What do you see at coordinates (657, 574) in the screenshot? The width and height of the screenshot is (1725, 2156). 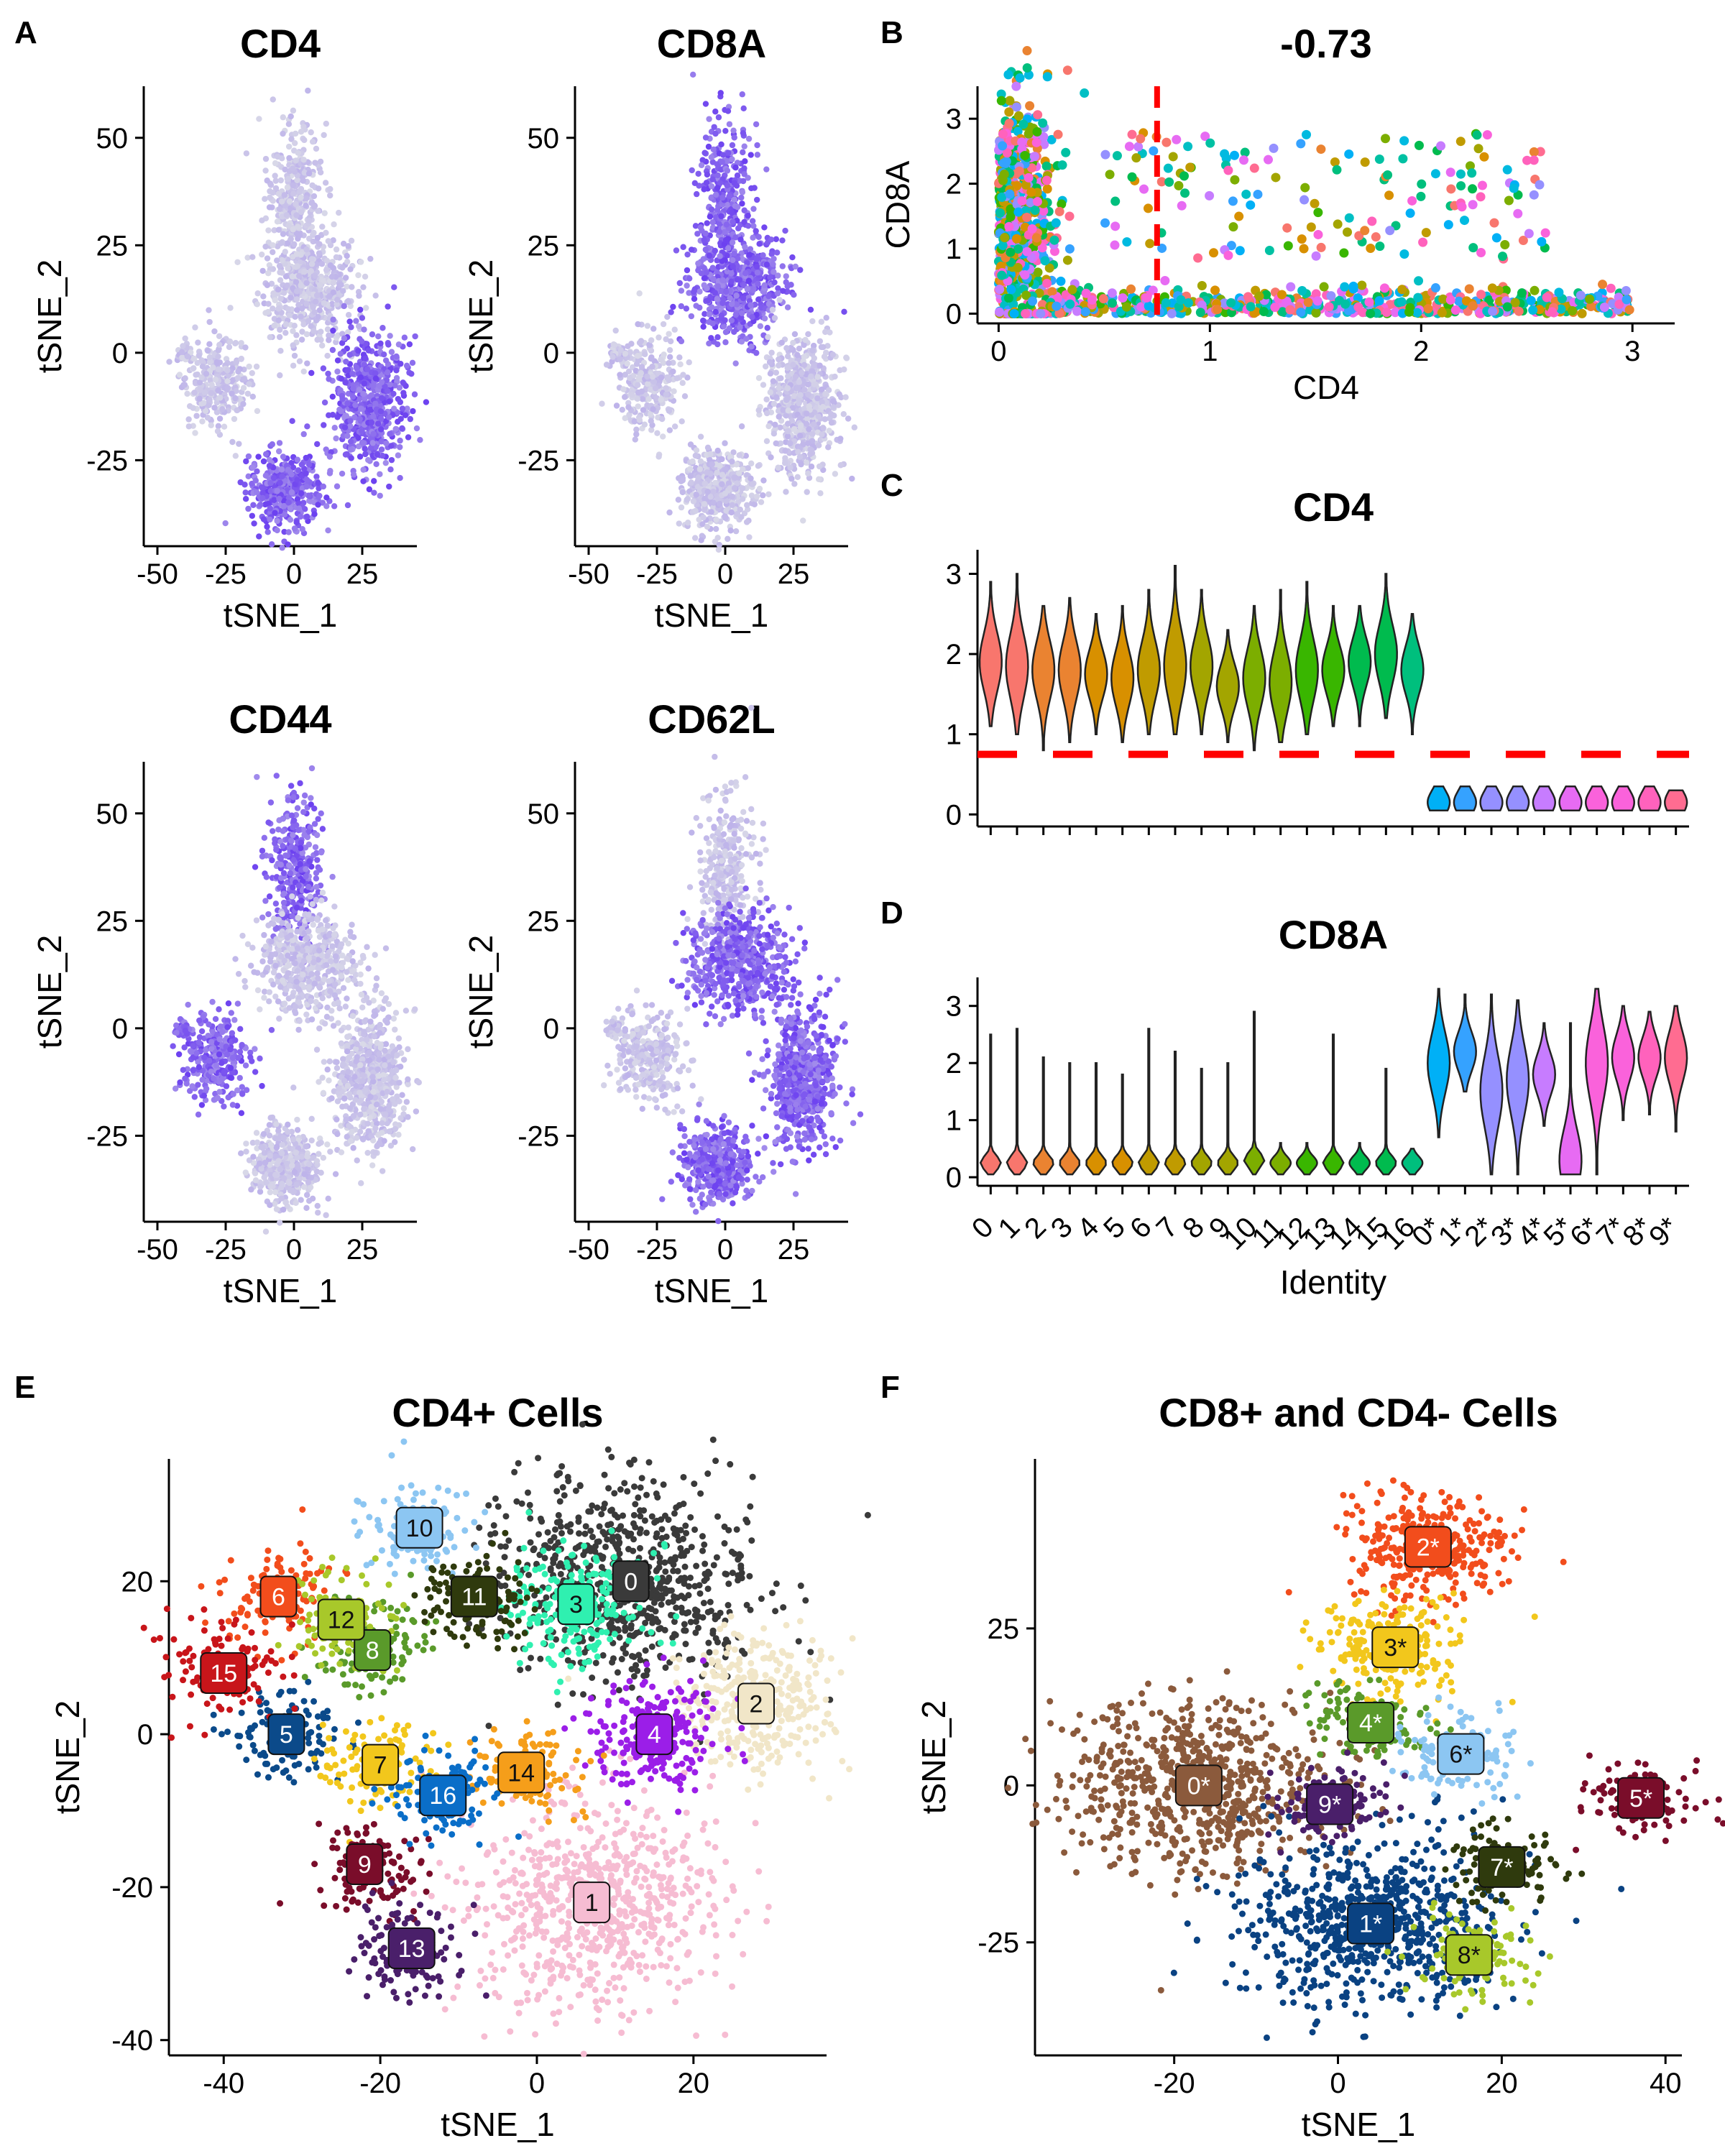 I see `x-tick-label: -25` at bounding box center [657, 574].